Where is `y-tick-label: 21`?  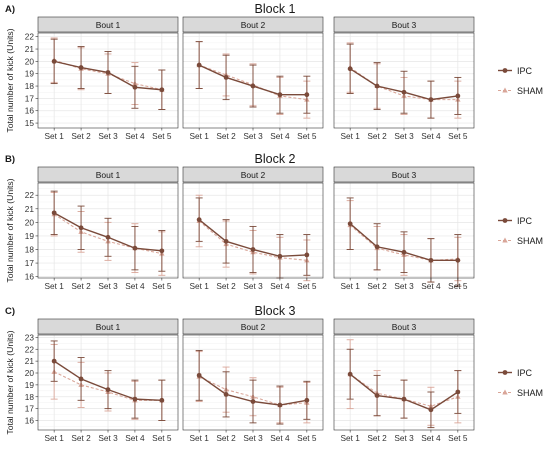 y-tick-label: 21 is located at coordinates (30, 209).